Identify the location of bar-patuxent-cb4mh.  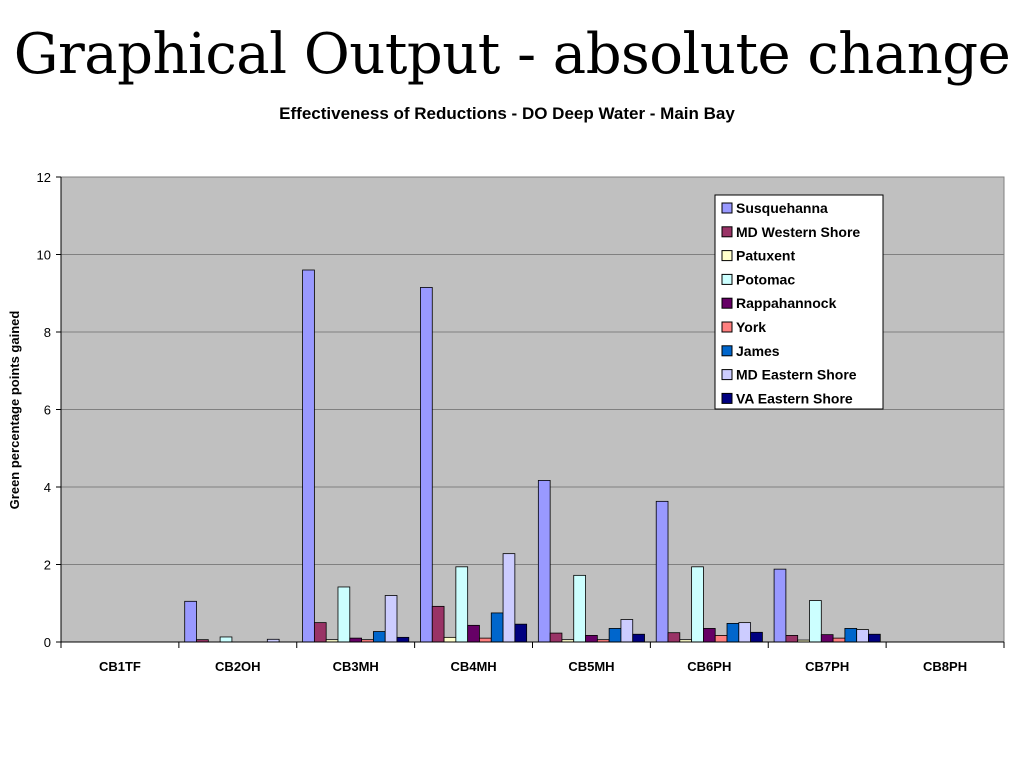
(450, 639).